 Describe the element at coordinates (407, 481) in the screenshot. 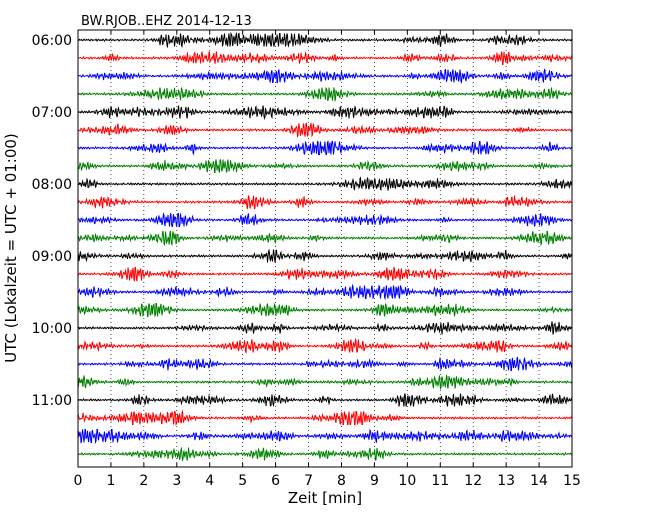

I see `x-tick-label: 10` at that location.